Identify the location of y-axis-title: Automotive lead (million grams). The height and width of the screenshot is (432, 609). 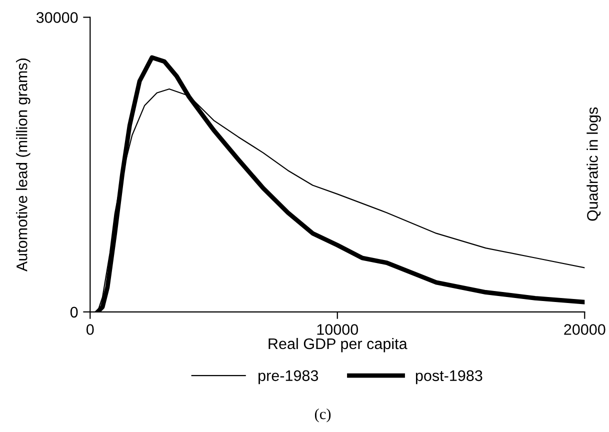
(23, 165).